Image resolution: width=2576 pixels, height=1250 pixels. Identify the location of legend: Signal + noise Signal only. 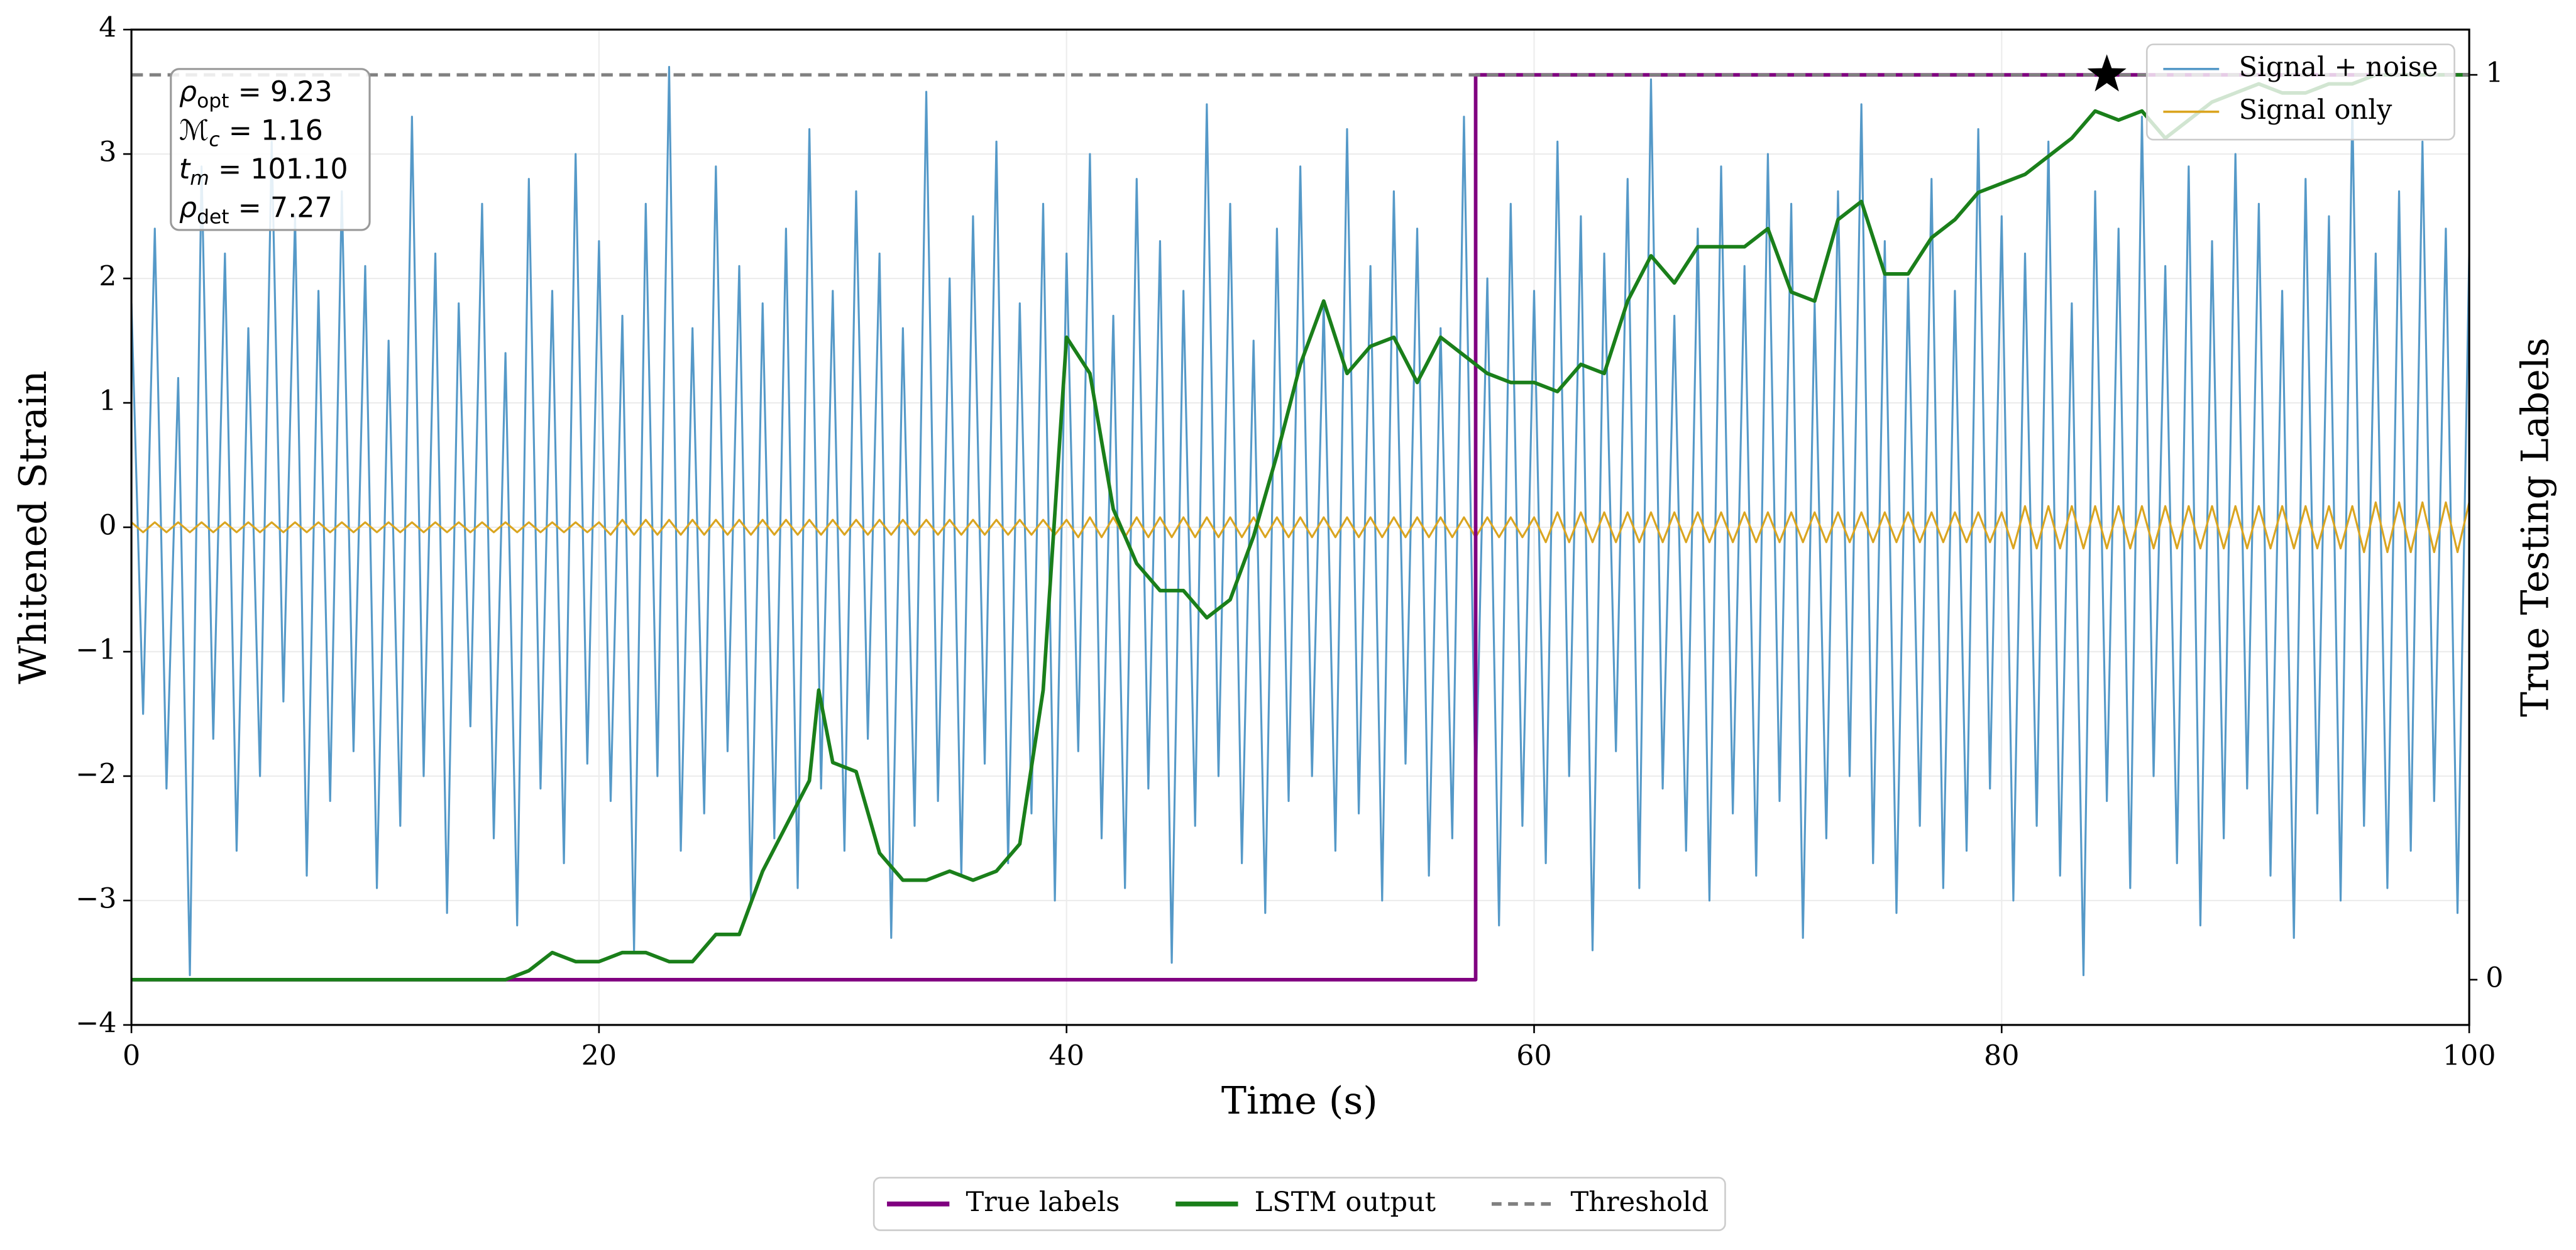
(2300, 92).